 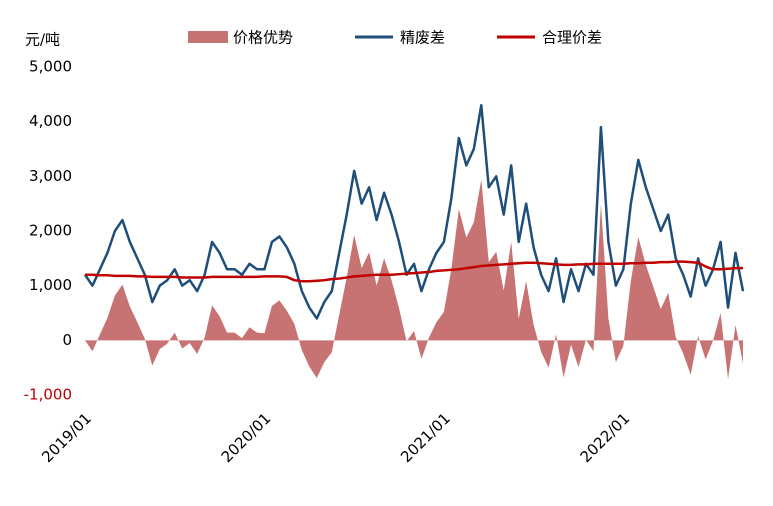 What do you see at coordinates (414, 271) in the screenshot?
I see `line` at bounding box center [414, 271].